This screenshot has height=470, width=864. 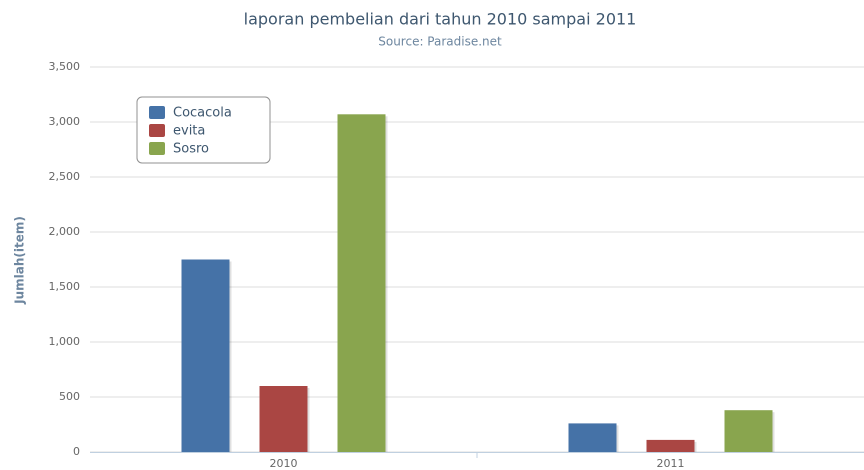 What do you see at coordinates (440, 42) in the screenshot?
I see `chart-subtitle: Source: Paradise.net` at bounding box center [440, 42].